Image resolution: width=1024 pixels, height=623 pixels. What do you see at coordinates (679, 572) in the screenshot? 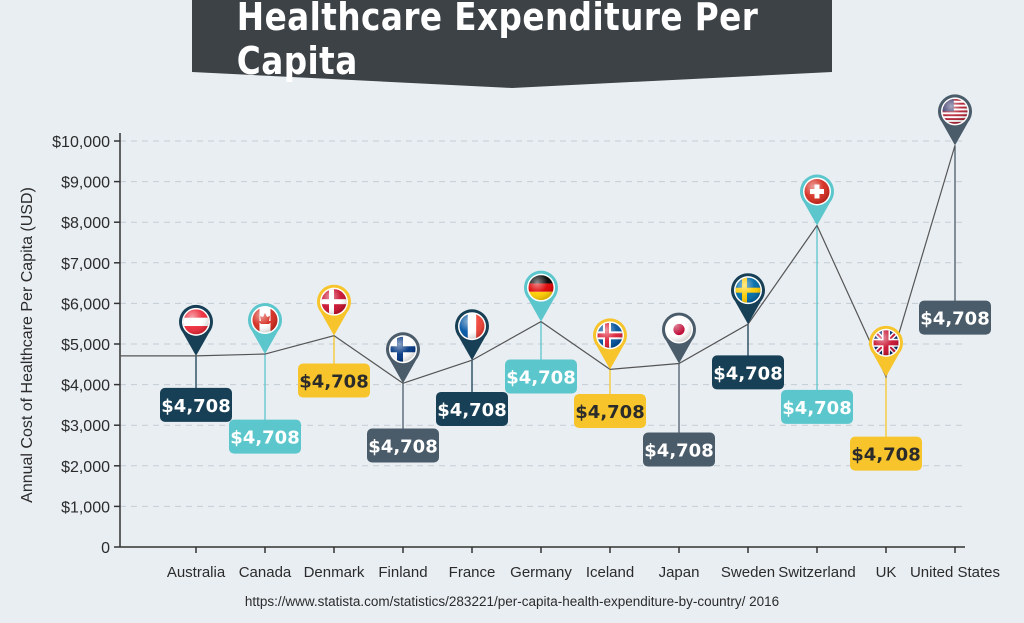
I see `x-tick-label-japan: Japan` at bounding box center [679, 572].